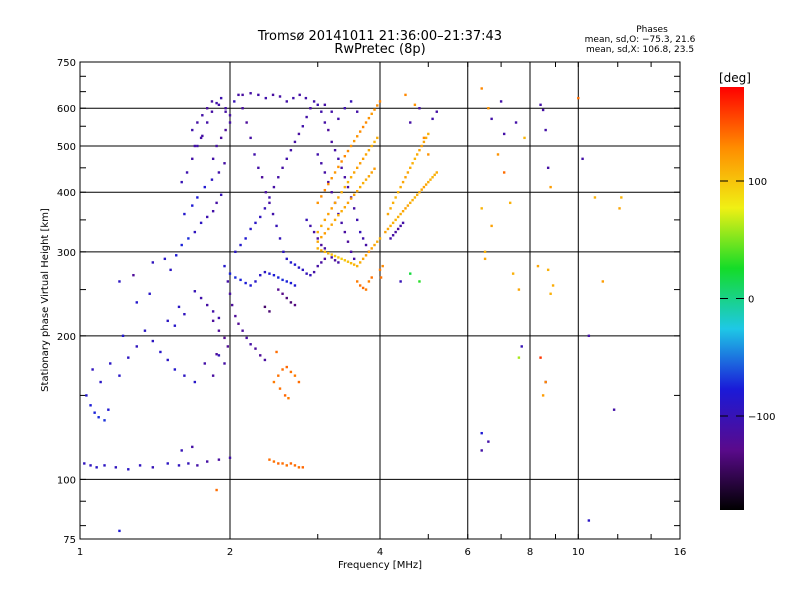 Image resolution: width=800 pixels, height=600 pixels. What do you see at coordinates (640, 50) in the screenshot?
I see `stats-x-mode: mean, sd,X: 106.8, 23.5` at bounding box center [640, 50].